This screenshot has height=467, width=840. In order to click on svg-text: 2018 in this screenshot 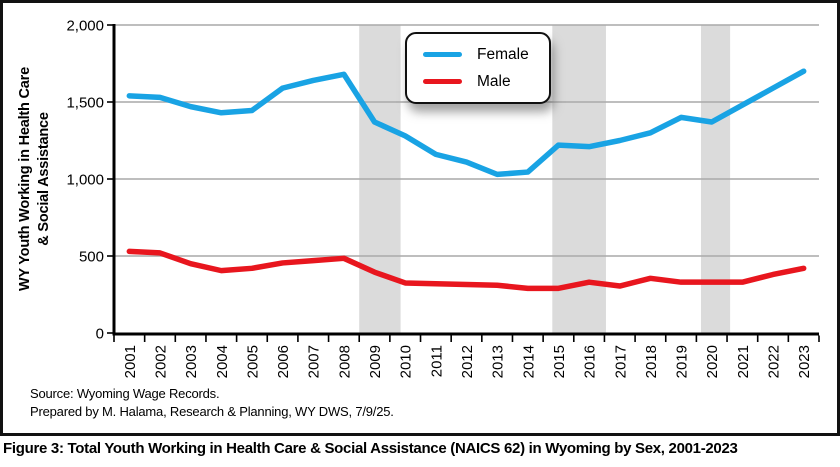, I will do `click(651, 361)`.